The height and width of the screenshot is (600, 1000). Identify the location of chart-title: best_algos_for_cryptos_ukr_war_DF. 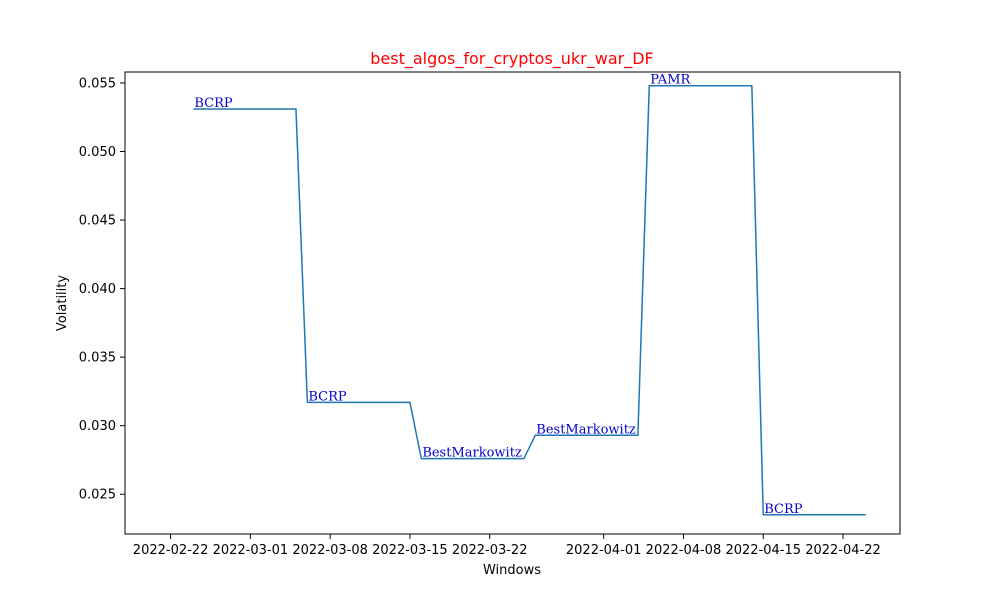
(512, 59).